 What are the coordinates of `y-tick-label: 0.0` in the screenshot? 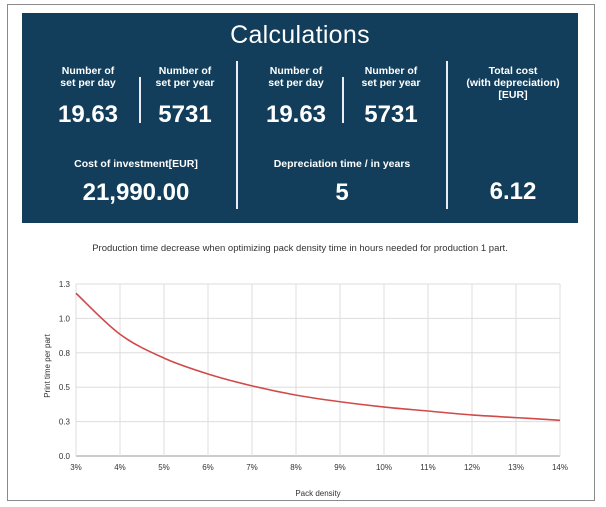 It's located at (65, 456).